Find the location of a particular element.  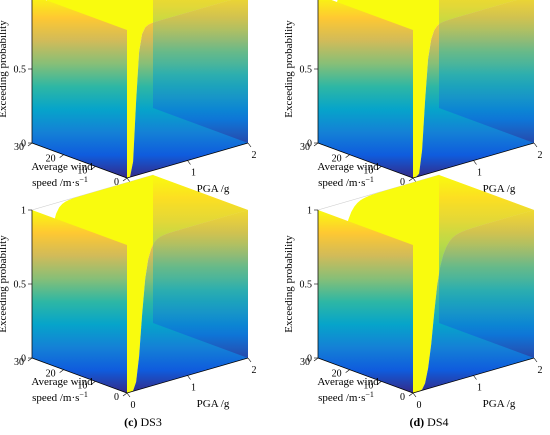

panel-caption-letter: (c) is located at coordinates (130, 422).